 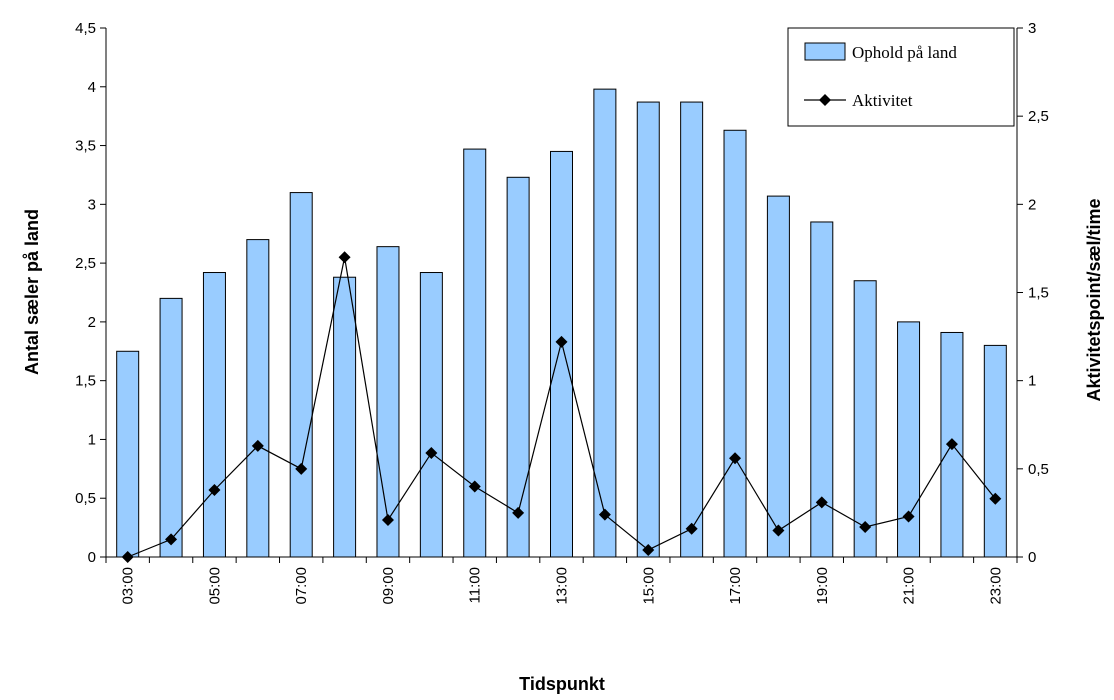 I want to click on y2-tick-label: 1,5, so click(x=1038, y=293).